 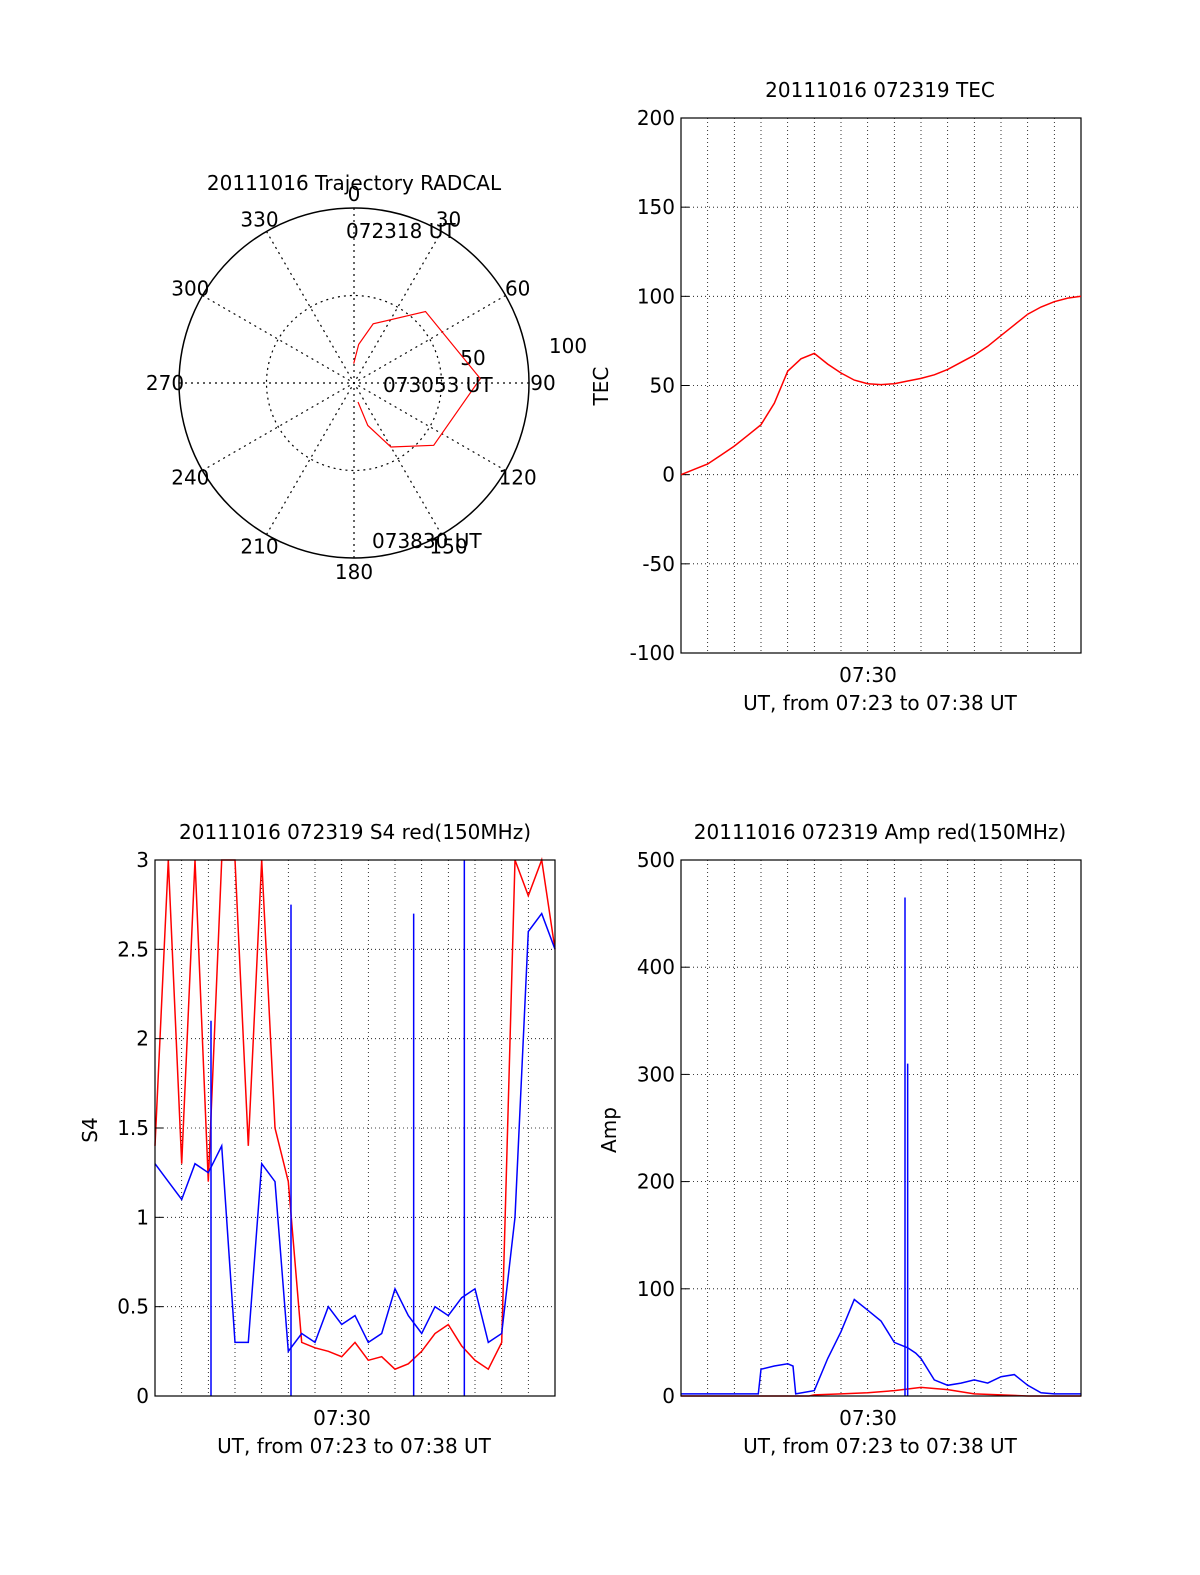 What do you see at coordinates (401, 231) in the screenshot?
I see `polar-annotation-start: 072318 UT` at bounding box center [401, 231].